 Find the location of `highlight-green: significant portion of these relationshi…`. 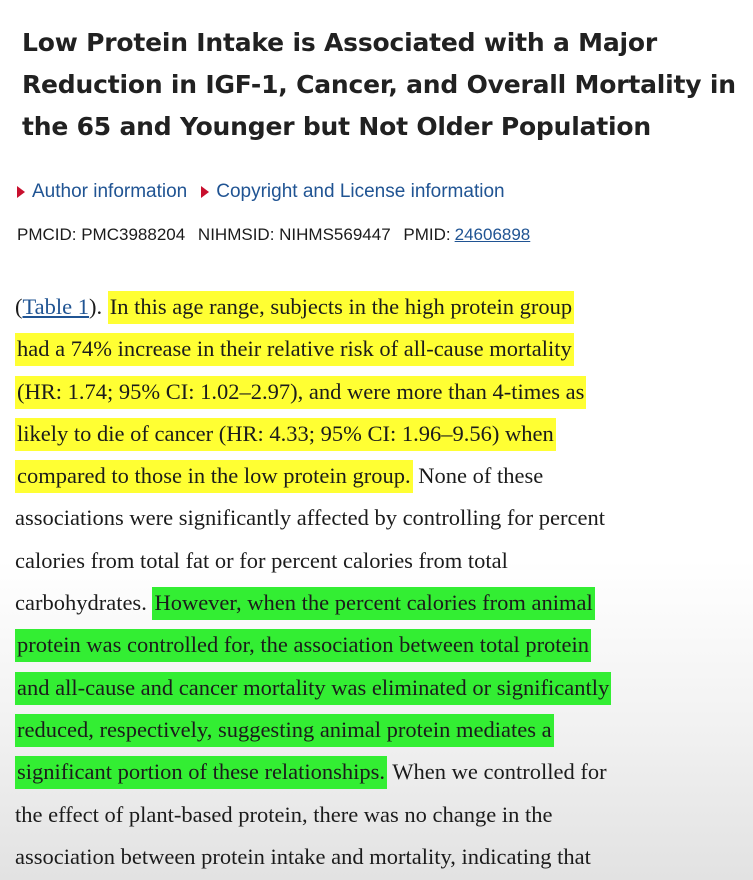

highlight-green: significant portion of these relationshi… is located at coordinates (201, 773).